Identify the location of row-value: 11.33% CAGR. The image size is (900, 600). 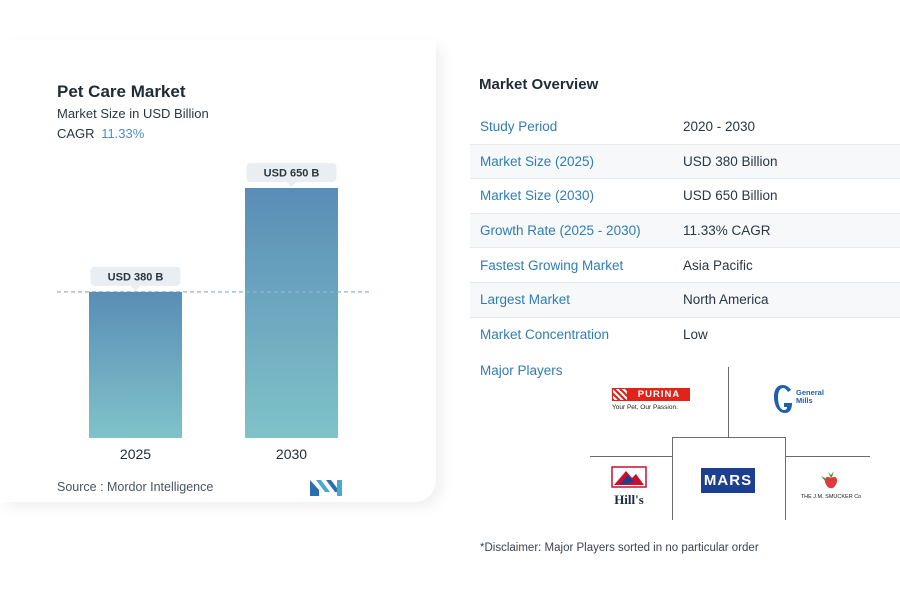
(727, 231).